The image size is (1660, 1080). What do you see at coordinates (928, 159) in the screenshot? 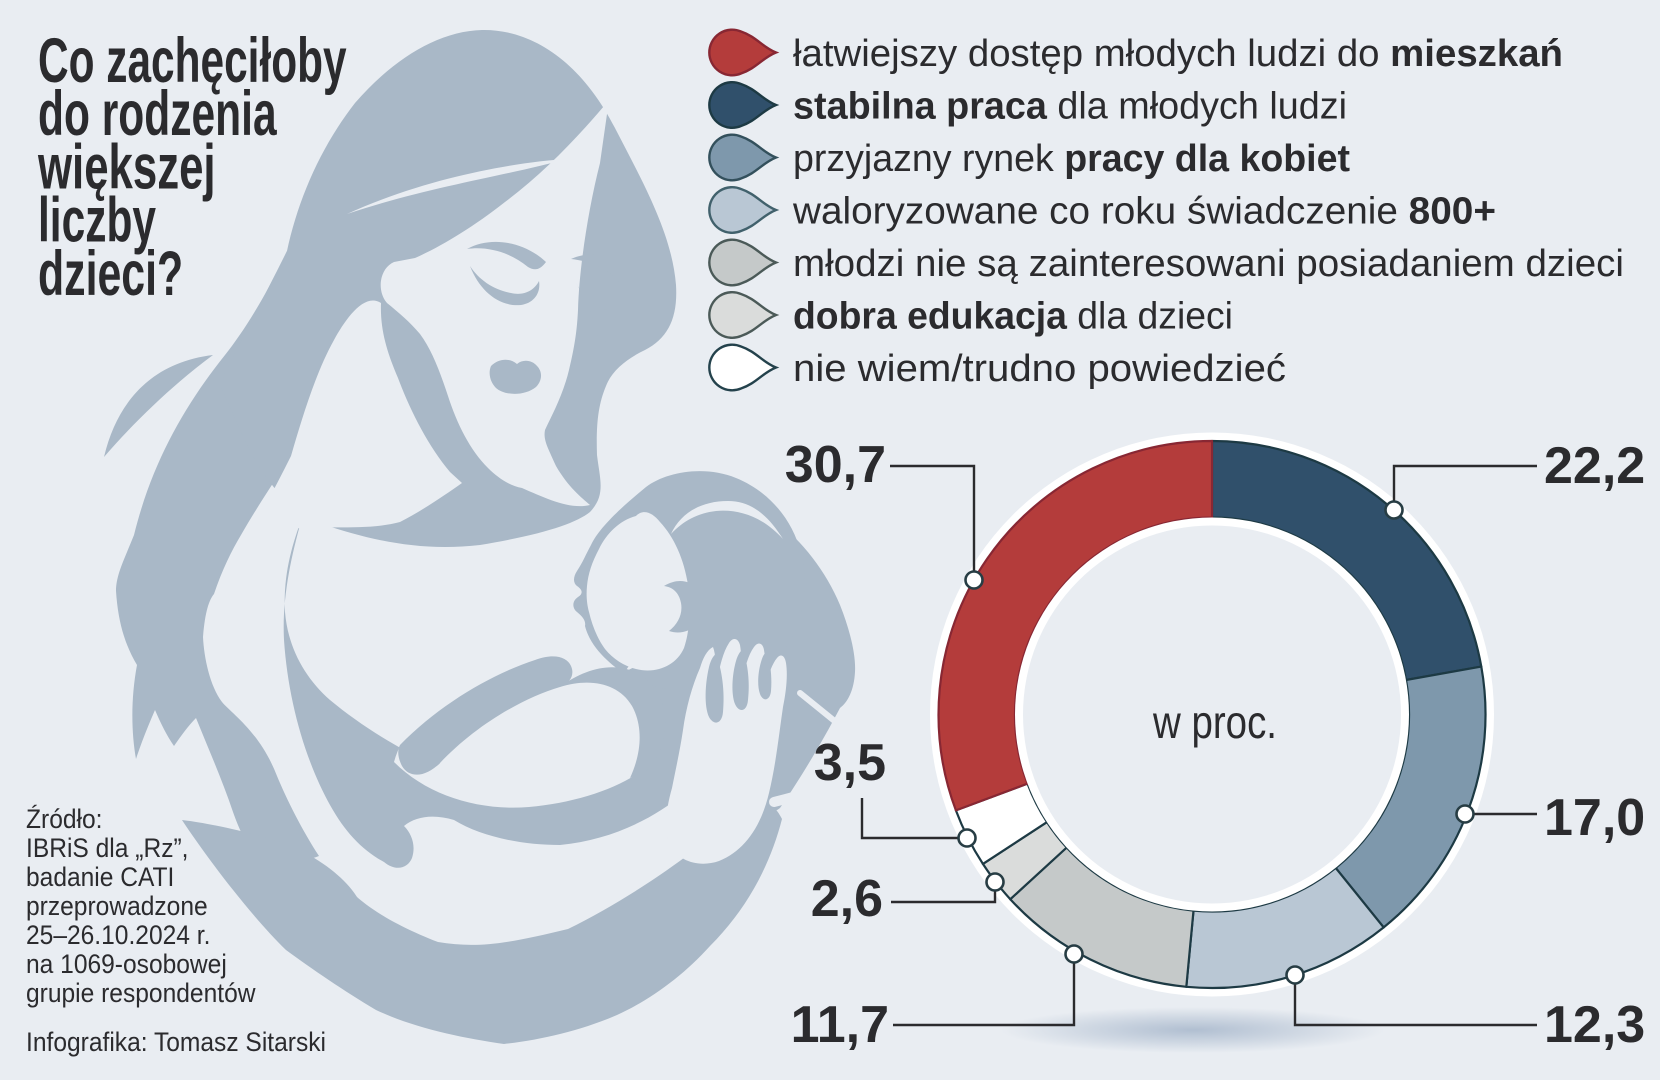
I see `svg-text: przyjazny rynek` at bounding box center [928, 159].